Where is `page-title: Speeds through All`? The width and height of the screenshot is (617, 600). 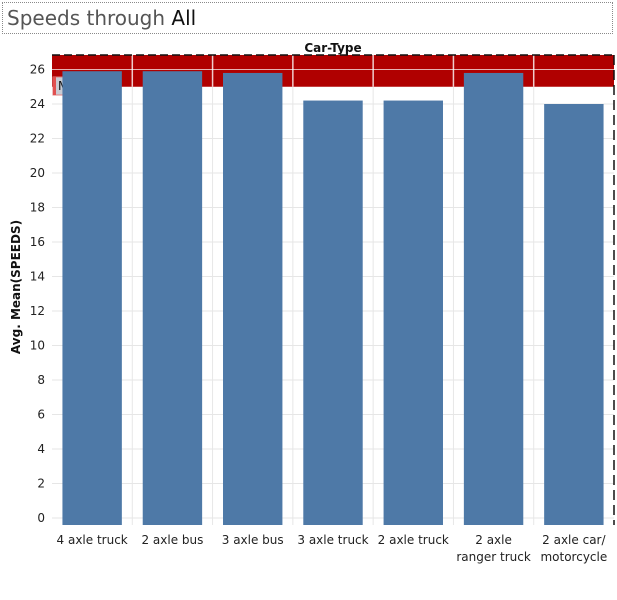
page-title: Speeds through All is located at coordinates (101, 18).